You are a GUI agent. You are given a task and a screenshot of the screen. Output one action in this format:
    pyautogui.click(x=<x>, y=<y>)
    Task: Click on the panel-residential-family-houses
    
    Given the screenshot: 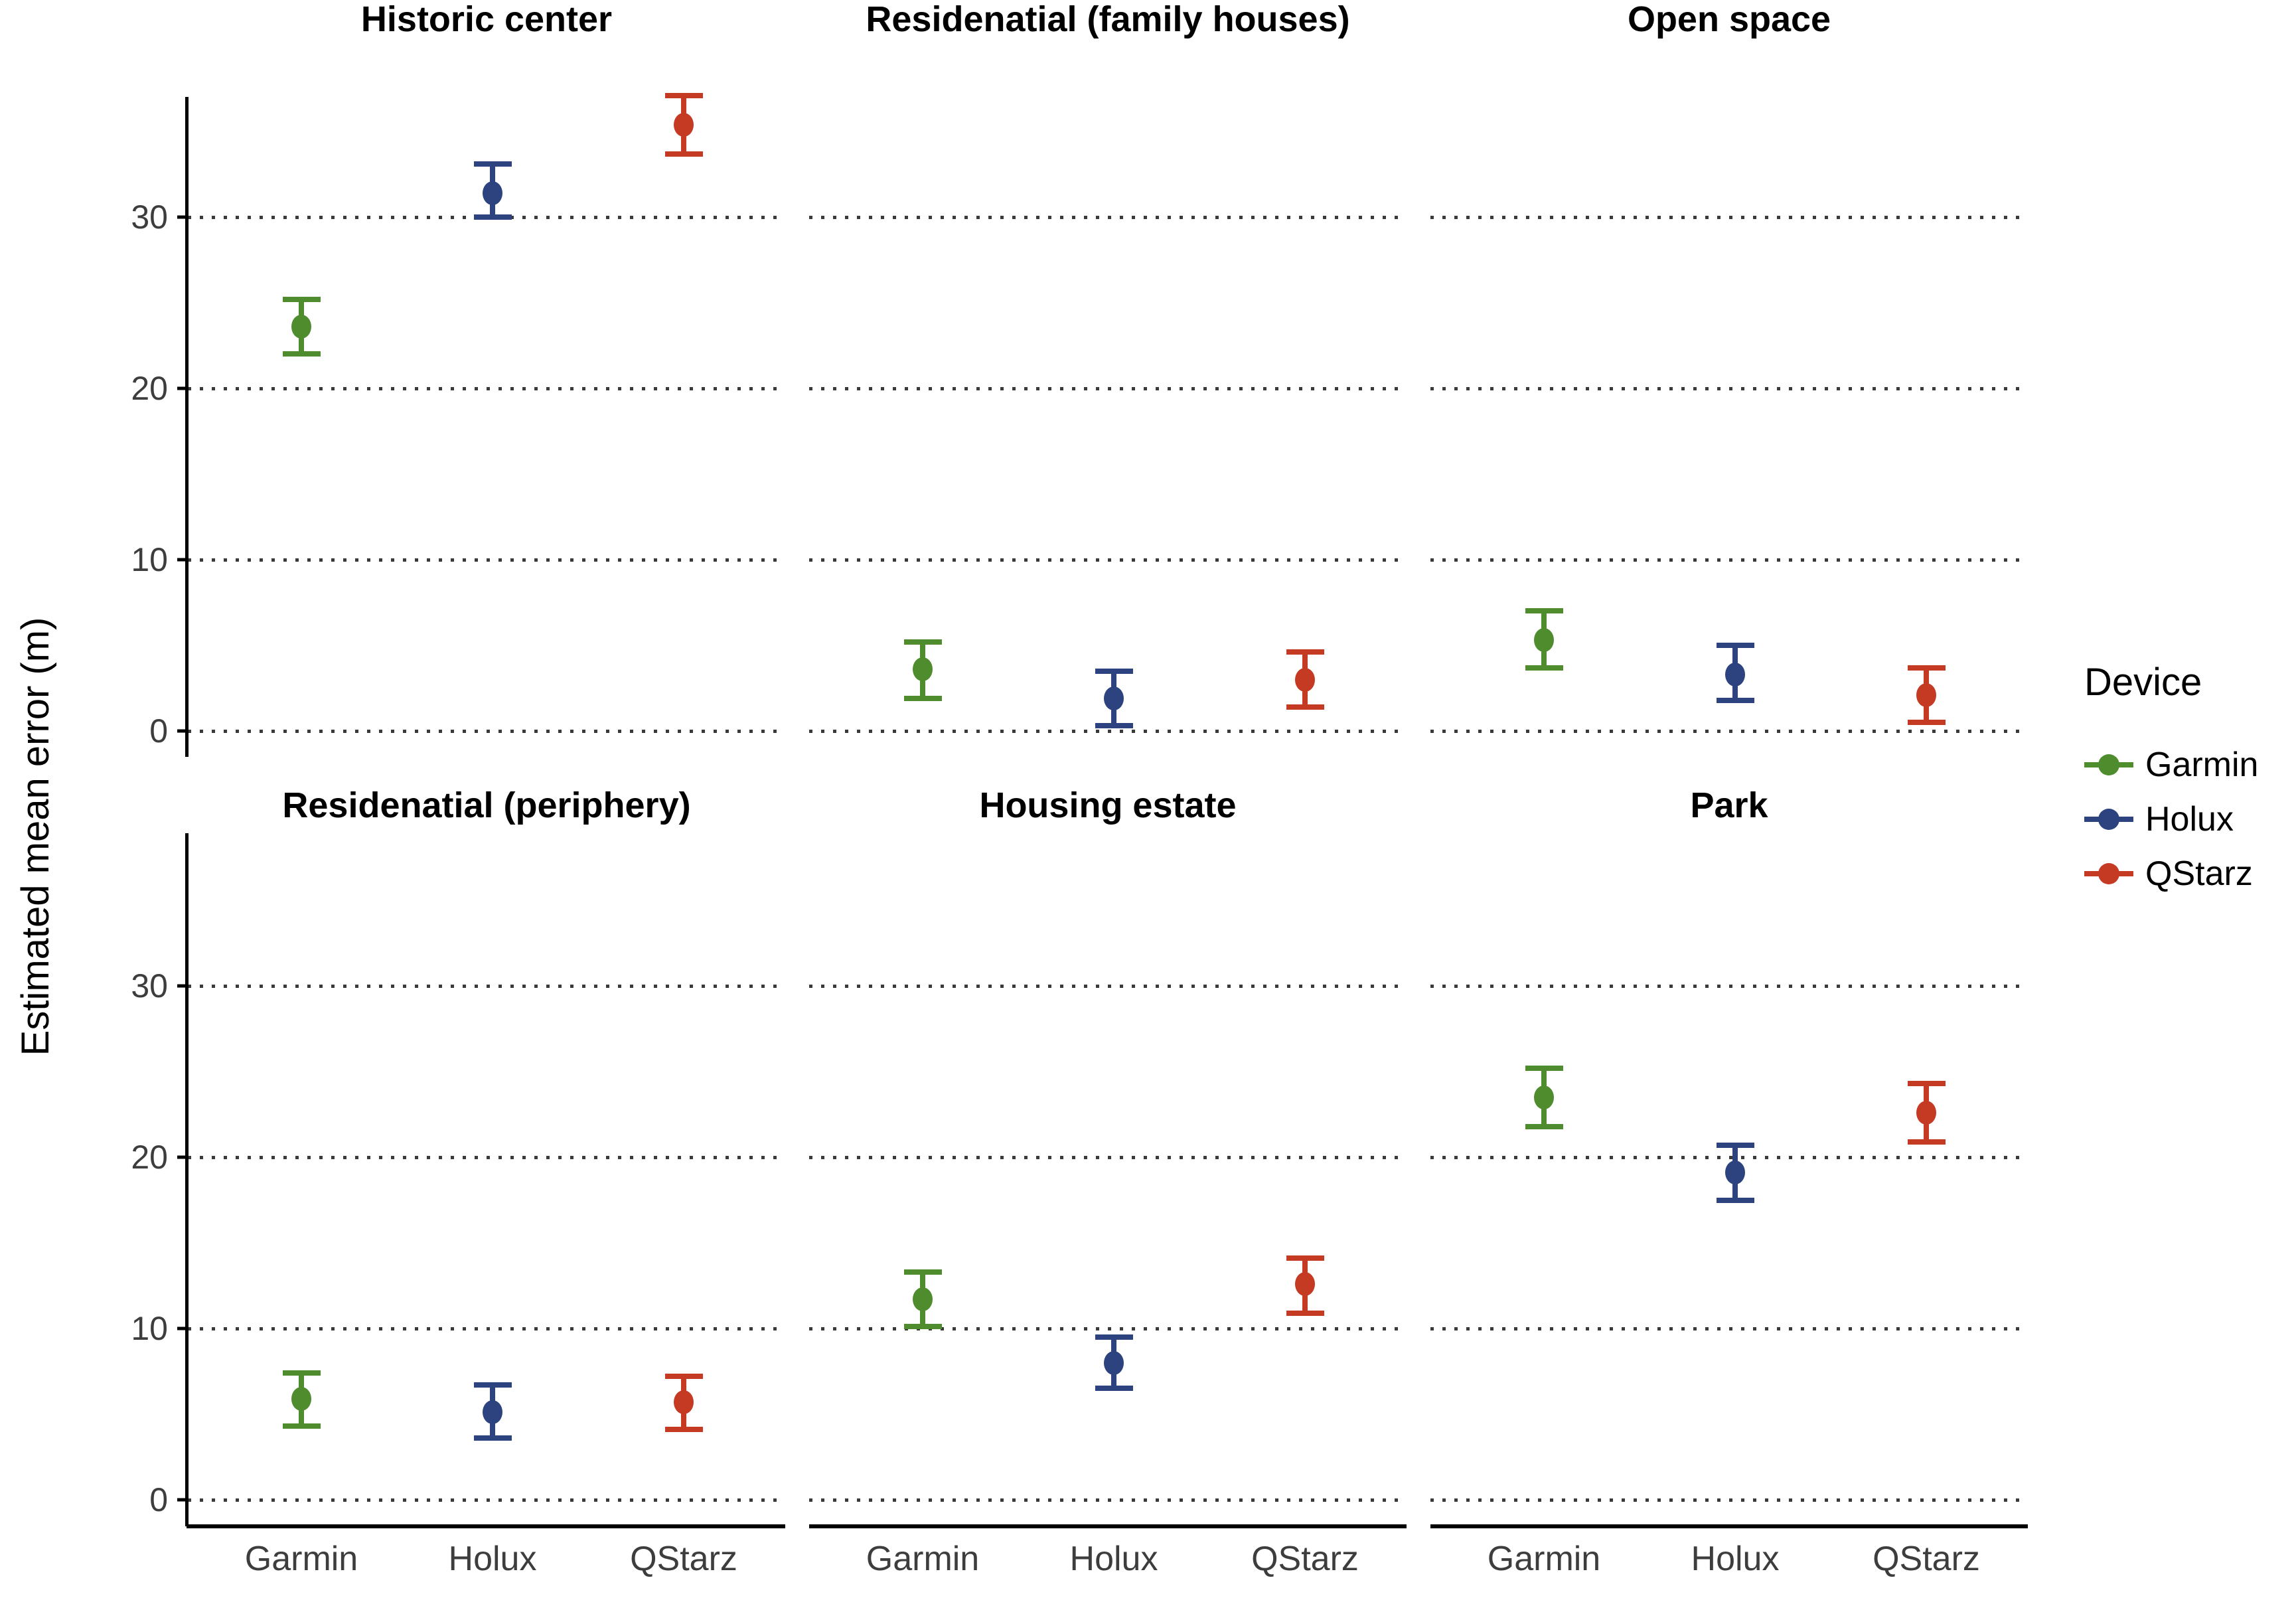 What is the action you would take?
    pyautogui.click(x=1108, y=427)
    